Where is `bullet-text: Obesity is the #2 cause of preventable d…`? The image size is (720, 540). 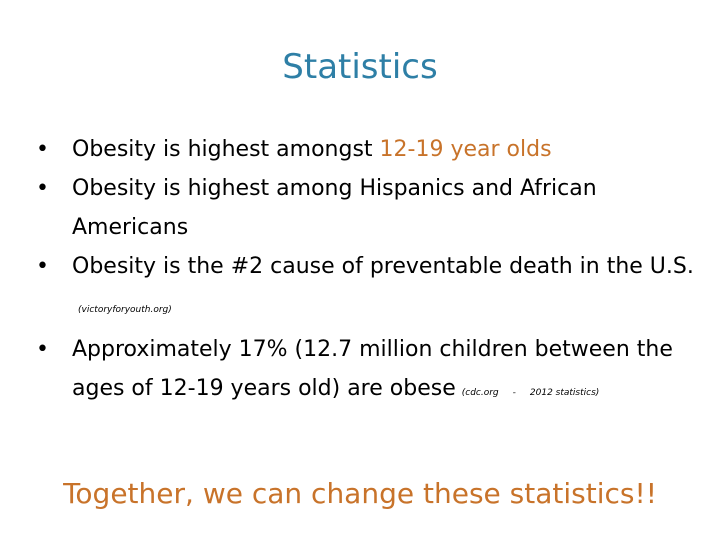 bullet-text: Obesity is the #2 cause of preventable d… is located at coordinates (383, 266).